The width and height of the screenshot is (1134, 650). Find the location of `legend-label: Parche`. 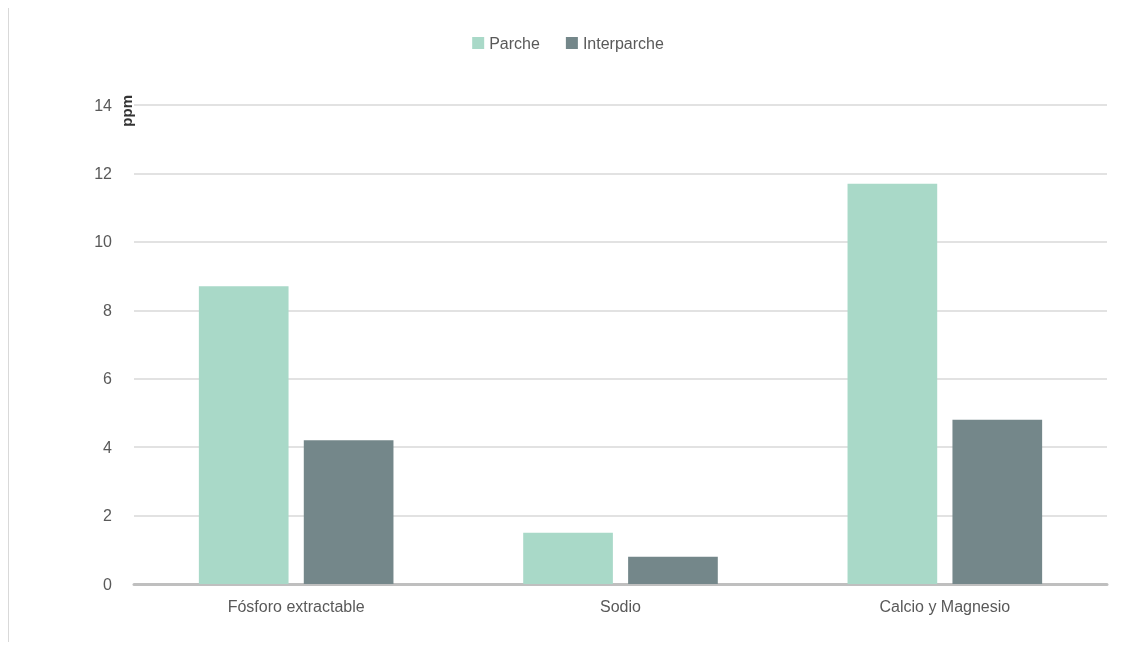

legend-label: Parche is located at coordinates (514, 43).